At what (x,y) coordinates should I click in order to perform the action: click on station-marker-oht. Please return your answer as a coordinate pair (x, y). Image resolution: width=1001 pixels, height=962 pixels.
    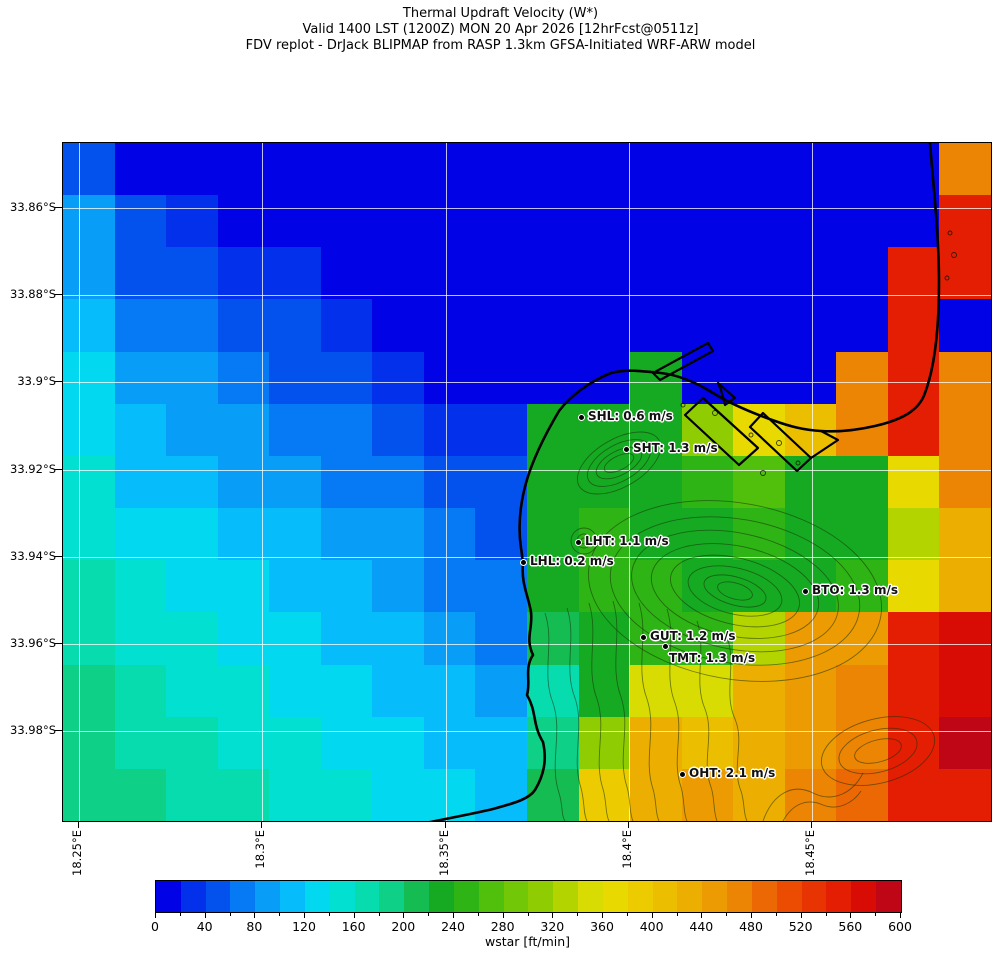
    Looking at the image, I should click on (682, 774).